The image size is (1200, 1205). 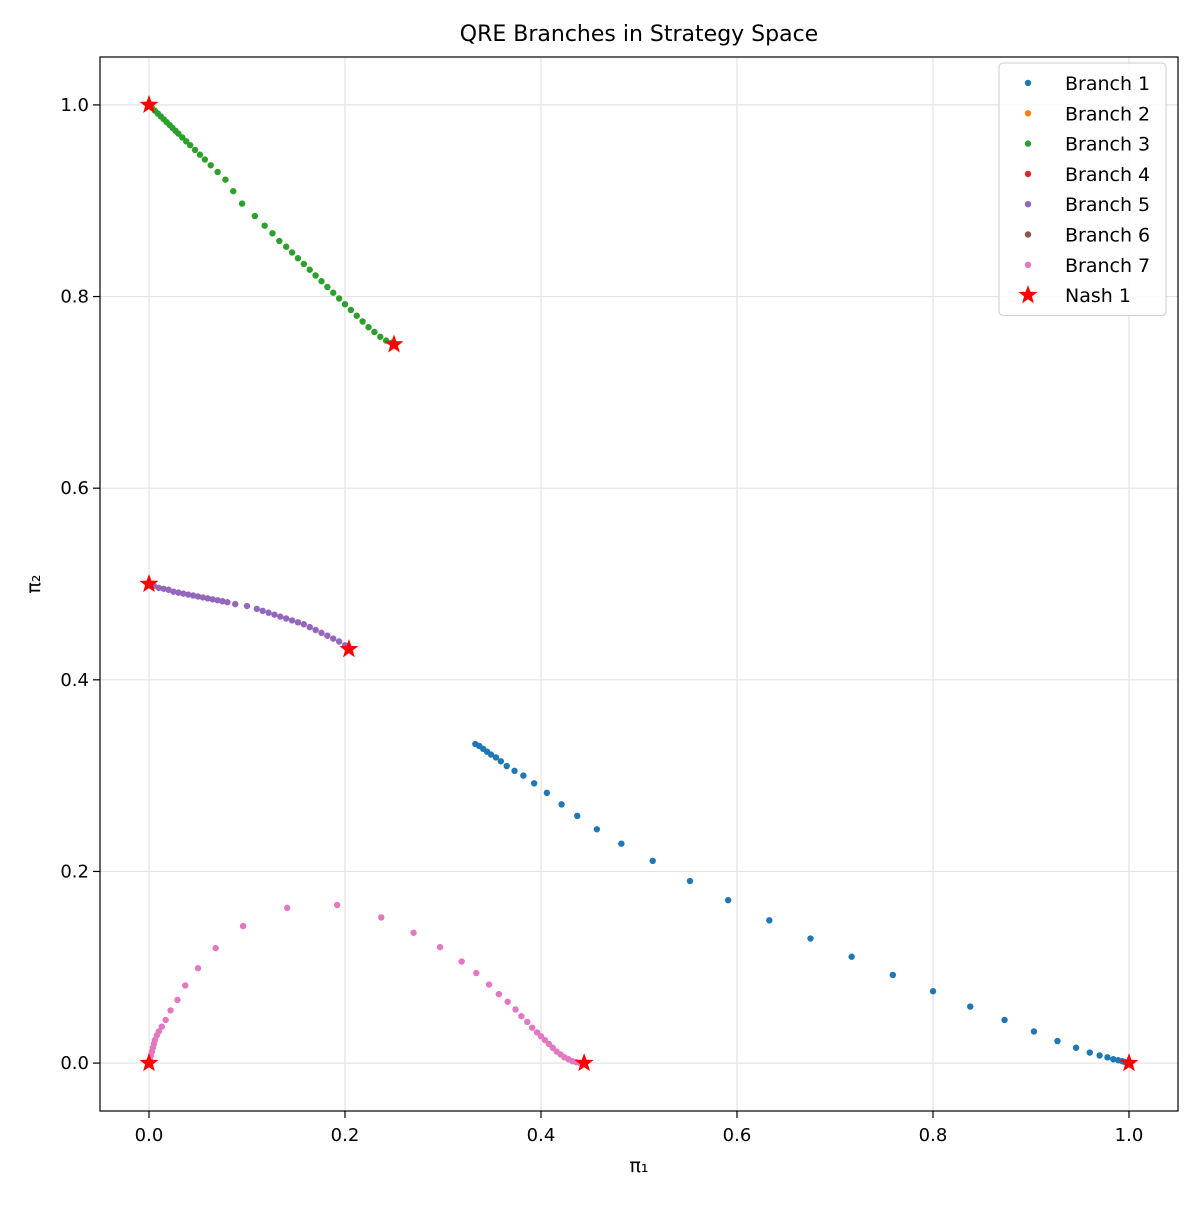 What do you see at coordinates (1107, 175) in the screenshot?
I see `legend-label: Branch 4` at bounding box center [1107, 175].